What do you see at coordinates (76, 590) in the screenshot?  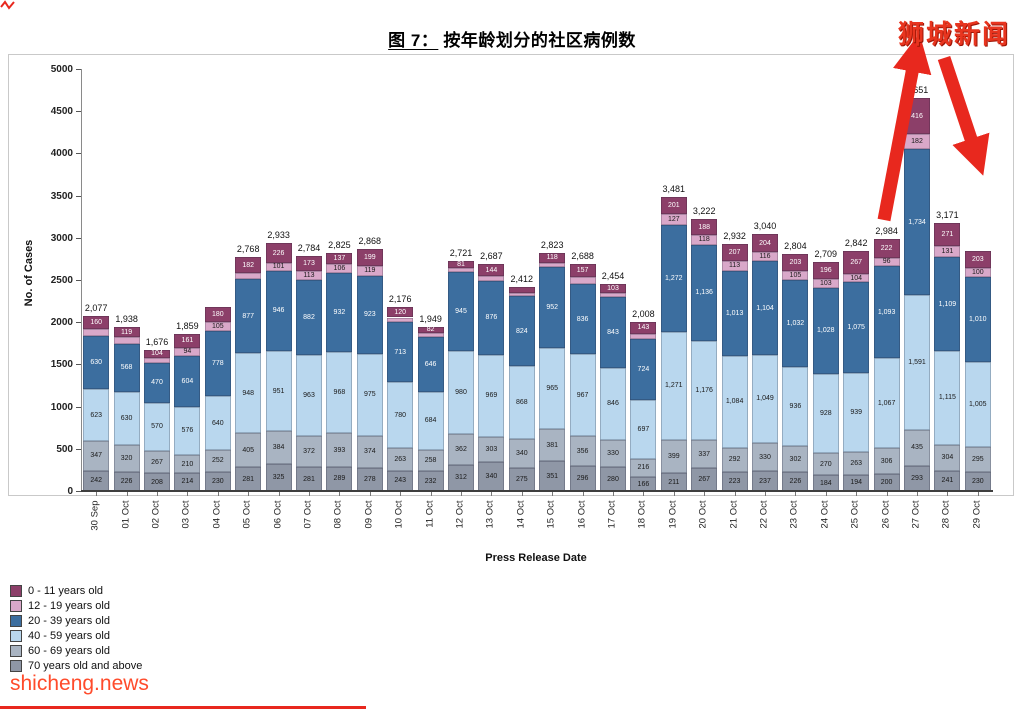 I see `legend-item: 0 - 11 years old` at bounding box center [76, 590].